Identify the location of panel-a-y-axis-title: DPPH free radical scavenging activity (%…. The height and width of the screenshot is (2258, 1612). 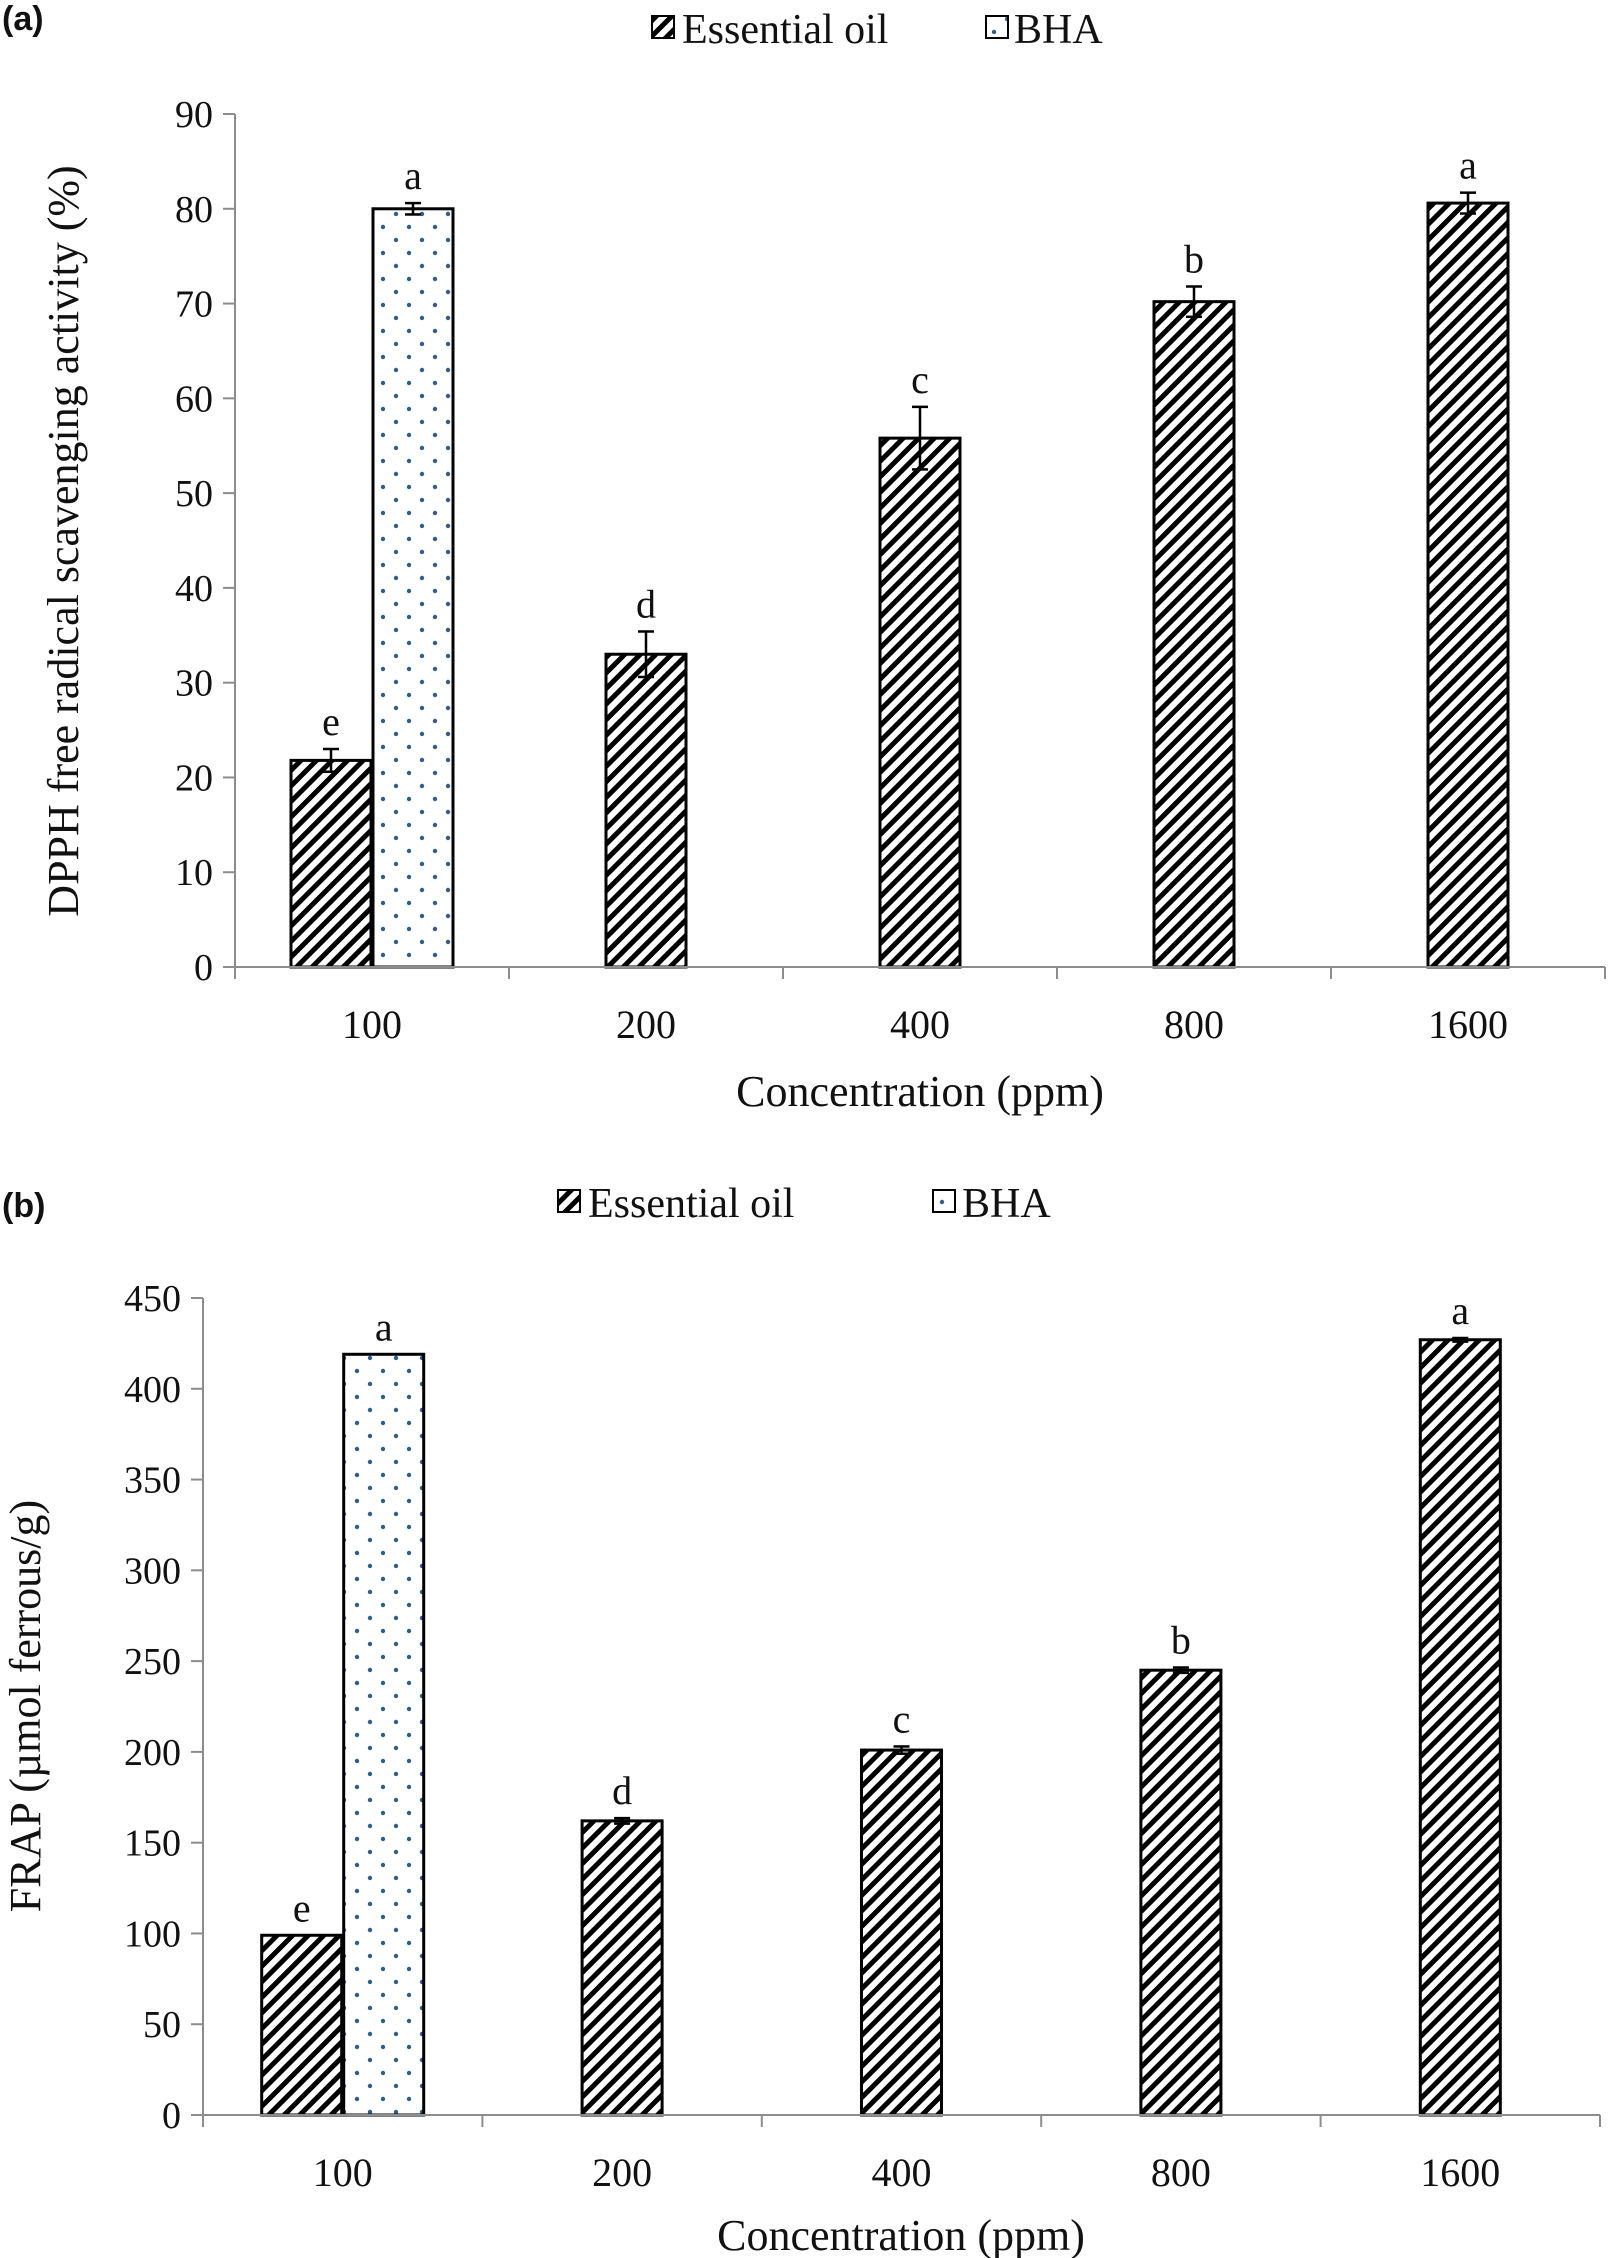
(63, 540).